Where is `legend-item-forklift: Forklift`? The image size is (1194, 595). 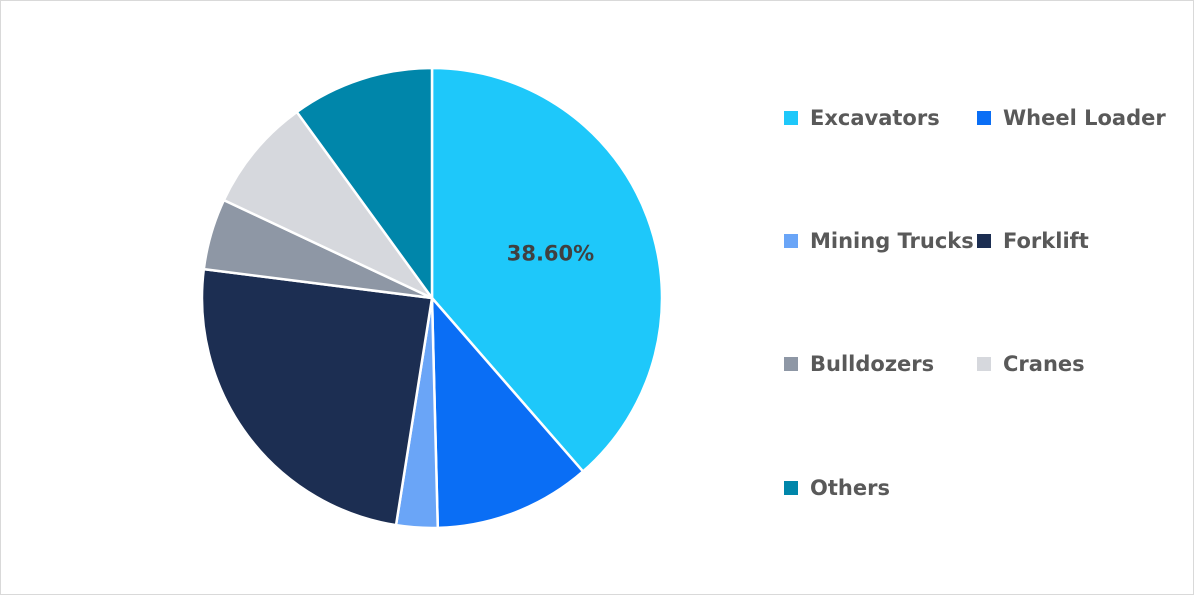
legend-item-forklift: Forklift is located at coordinates (1033, 241).